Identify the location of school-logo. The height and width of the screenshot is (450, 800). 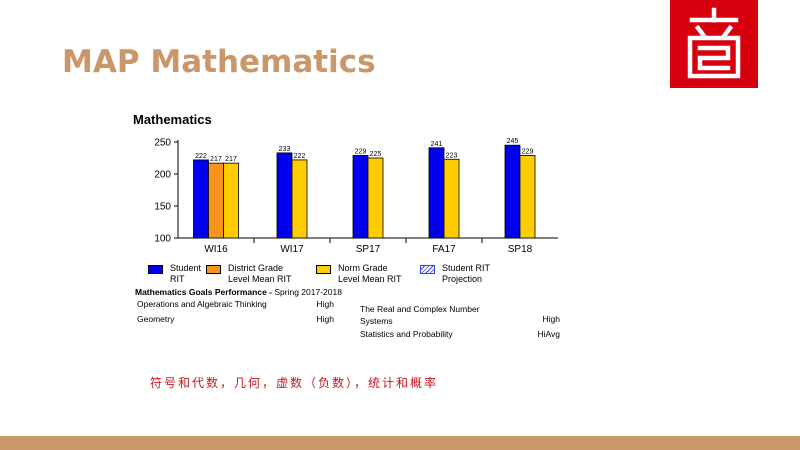
(714, 44).